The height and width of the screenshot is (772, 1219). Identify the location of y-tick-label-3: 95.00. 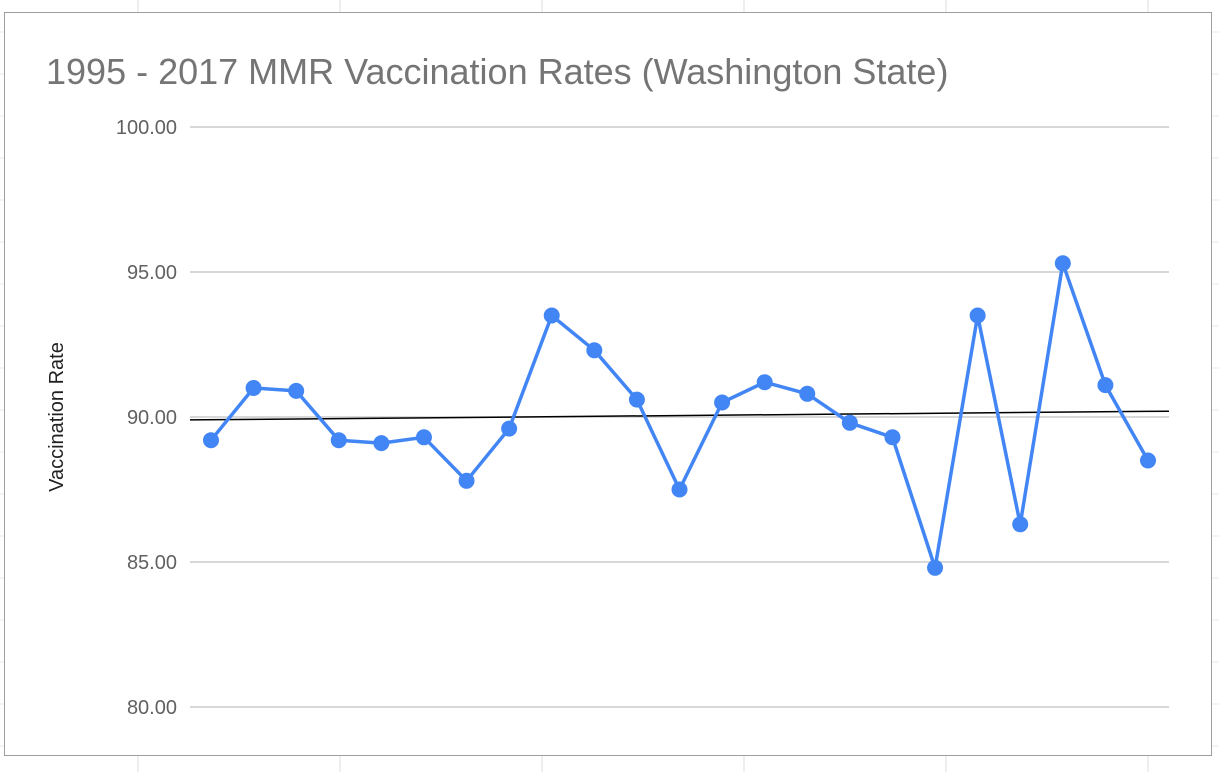
(152, 273).